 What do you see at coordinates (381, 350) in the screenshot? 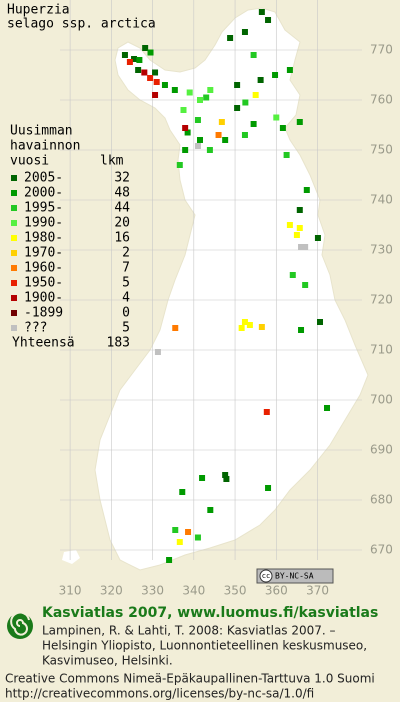
I see `y-tick-label: 710` at bounding box center [381, 350].